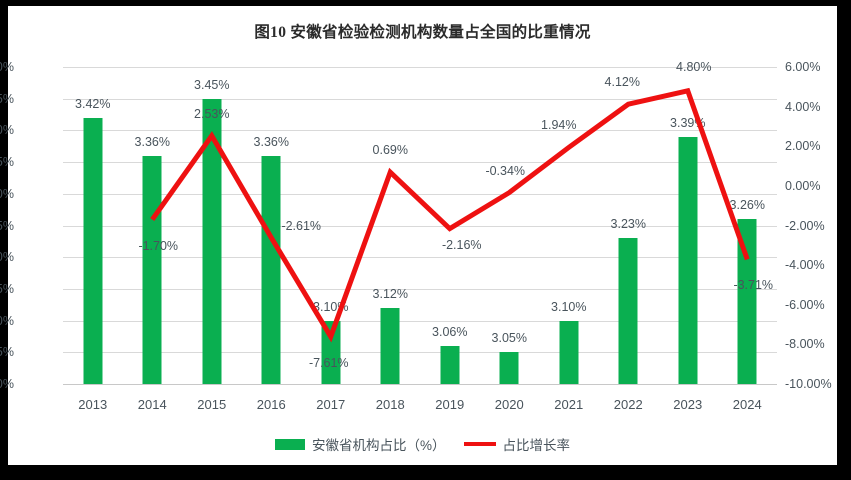 Image resolution: width=851 pixels, height=480 pixels. I want to click on left-axis-tick: 3.15%, so click(7, 288).